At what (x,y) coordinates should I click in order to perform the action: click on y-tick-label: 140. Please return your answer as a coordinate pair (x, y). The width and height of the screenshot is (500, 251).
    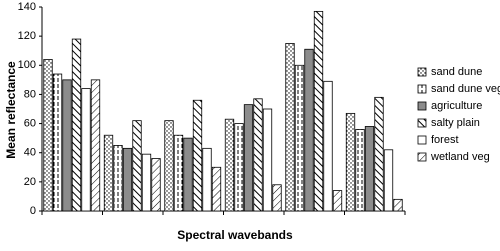
    Looking at the image, I should click on (27, 7).